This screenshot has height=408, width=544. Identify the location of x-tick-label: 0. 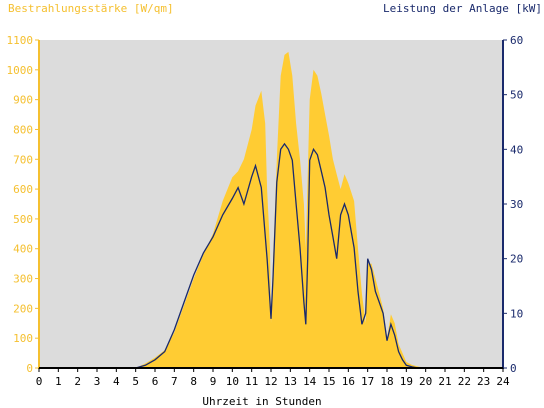
(39, 381).